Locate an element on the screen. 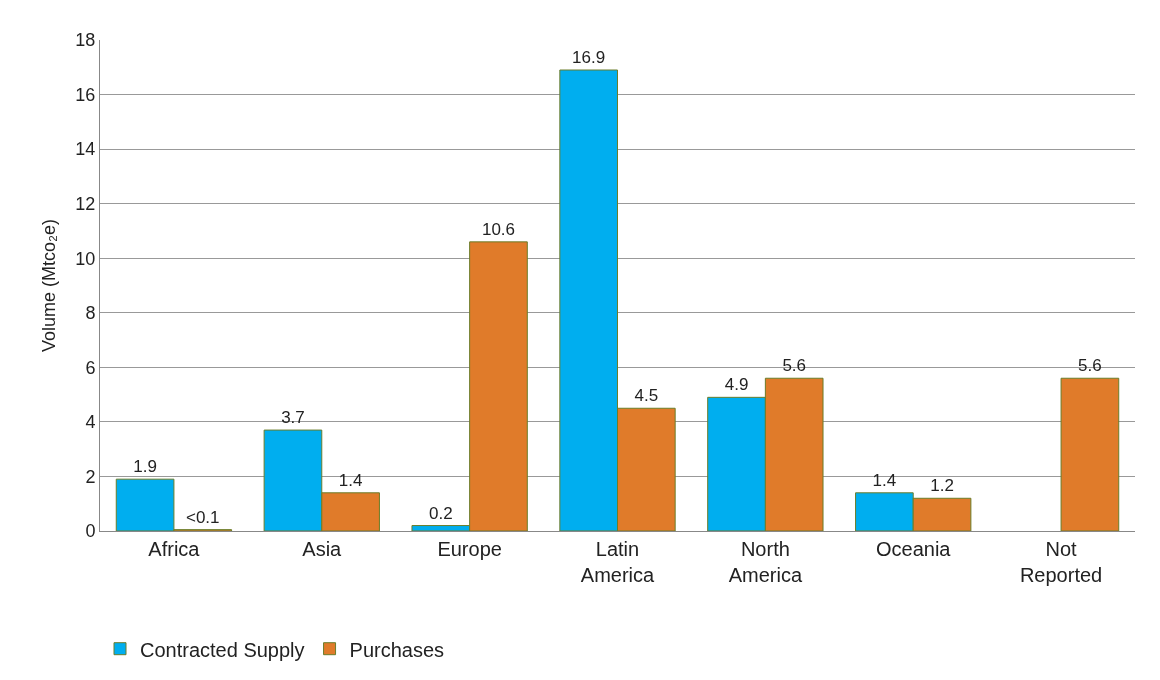  y-tick-label: 18 is located at coordinates (85, 40).